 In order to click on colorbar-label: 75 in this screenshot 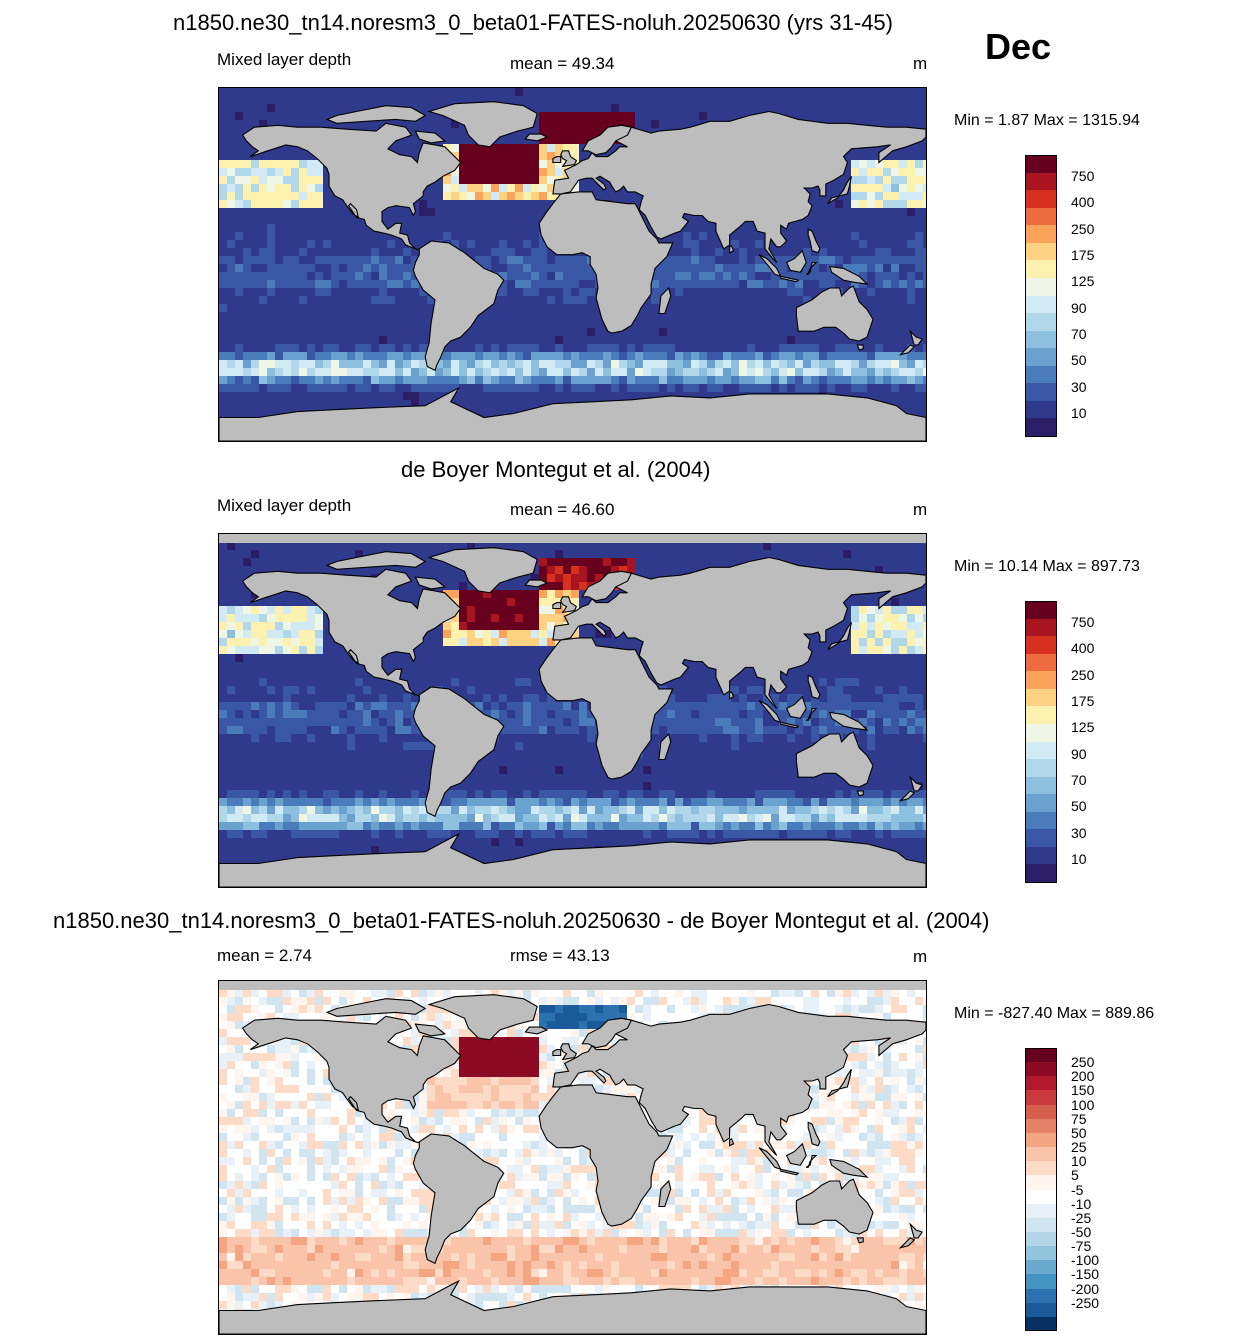, I will do `click(1079, 1118)`.